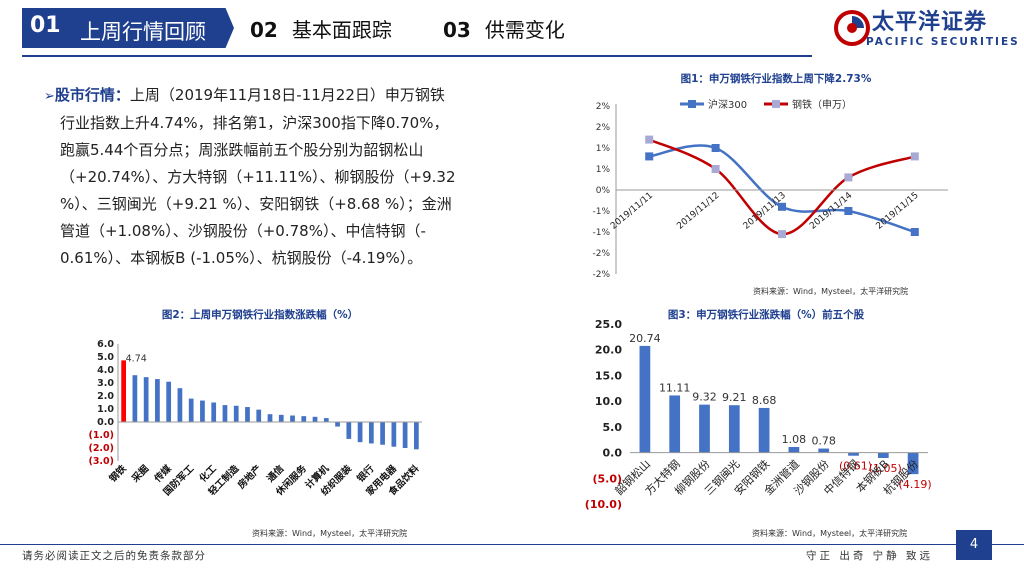 The width and height of the screenshot is (1024, 576). What do you see at coordinates (930, 22) in the screenshot?
I see `logo-name-cn: 太平洋证券` at bounding box center [930, 22].